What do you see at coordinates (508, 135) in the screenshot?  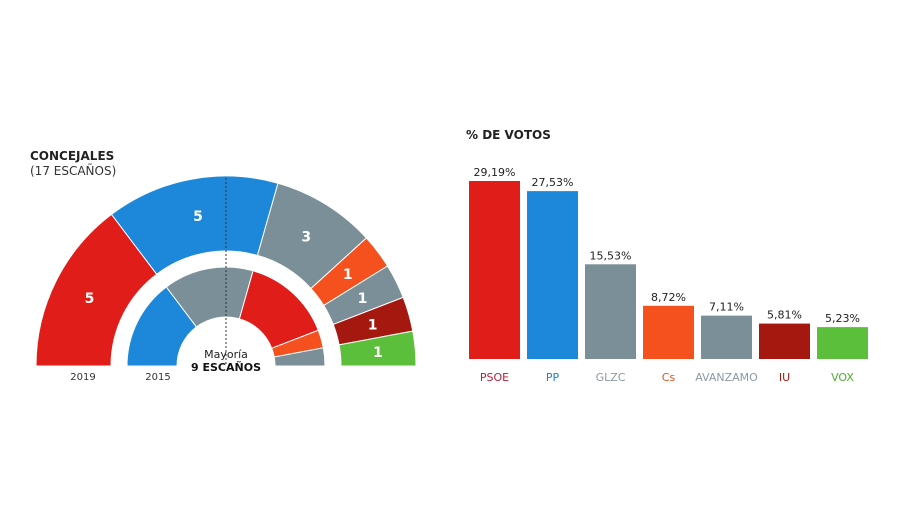 I see `bar-chart-title: % DE VOTOS` at bounding box center [508, 135].